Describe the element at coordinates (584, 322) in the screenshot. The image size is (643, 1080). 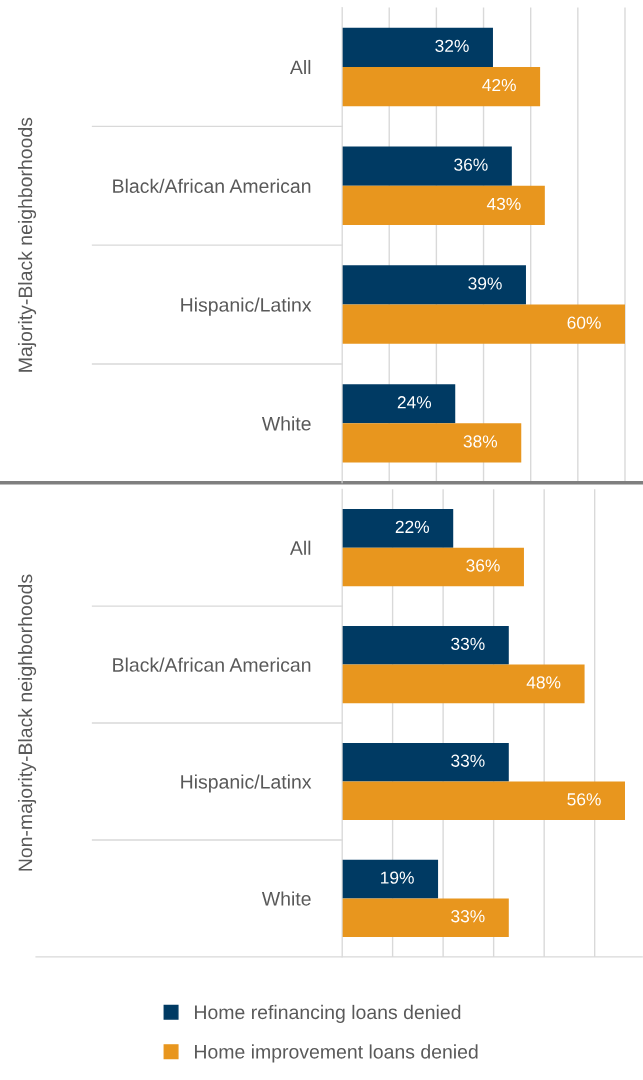
I see `data-label: 60%` at that location.